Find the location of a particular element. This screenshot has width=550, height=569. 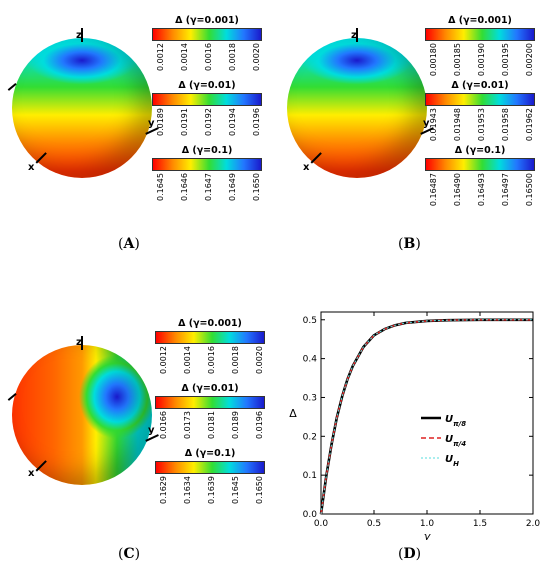

colorbar-tick: 0.16493 is located at coordinates (481, 190).